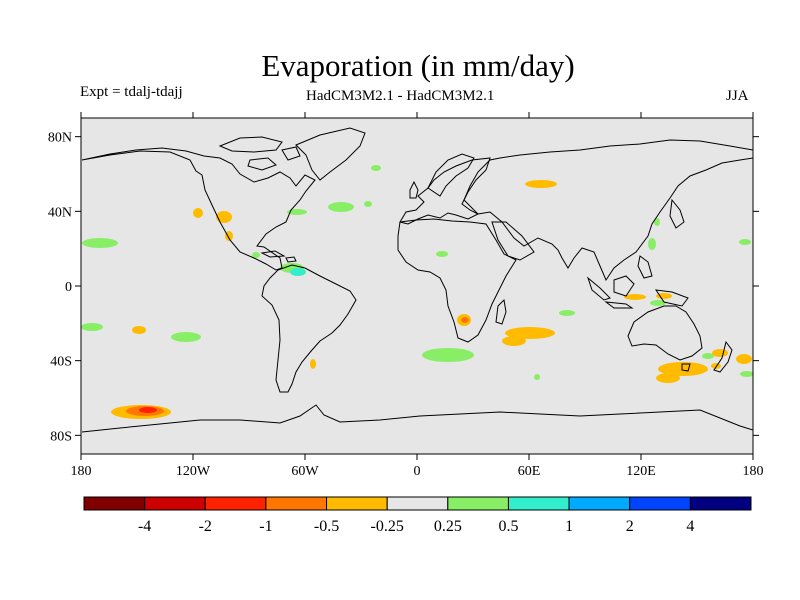 The width and height of the screenshot is (800, 600). Describe the element at coordinates (630, 526) in the screenshot. I see `colorbar-label: 2` at that location.